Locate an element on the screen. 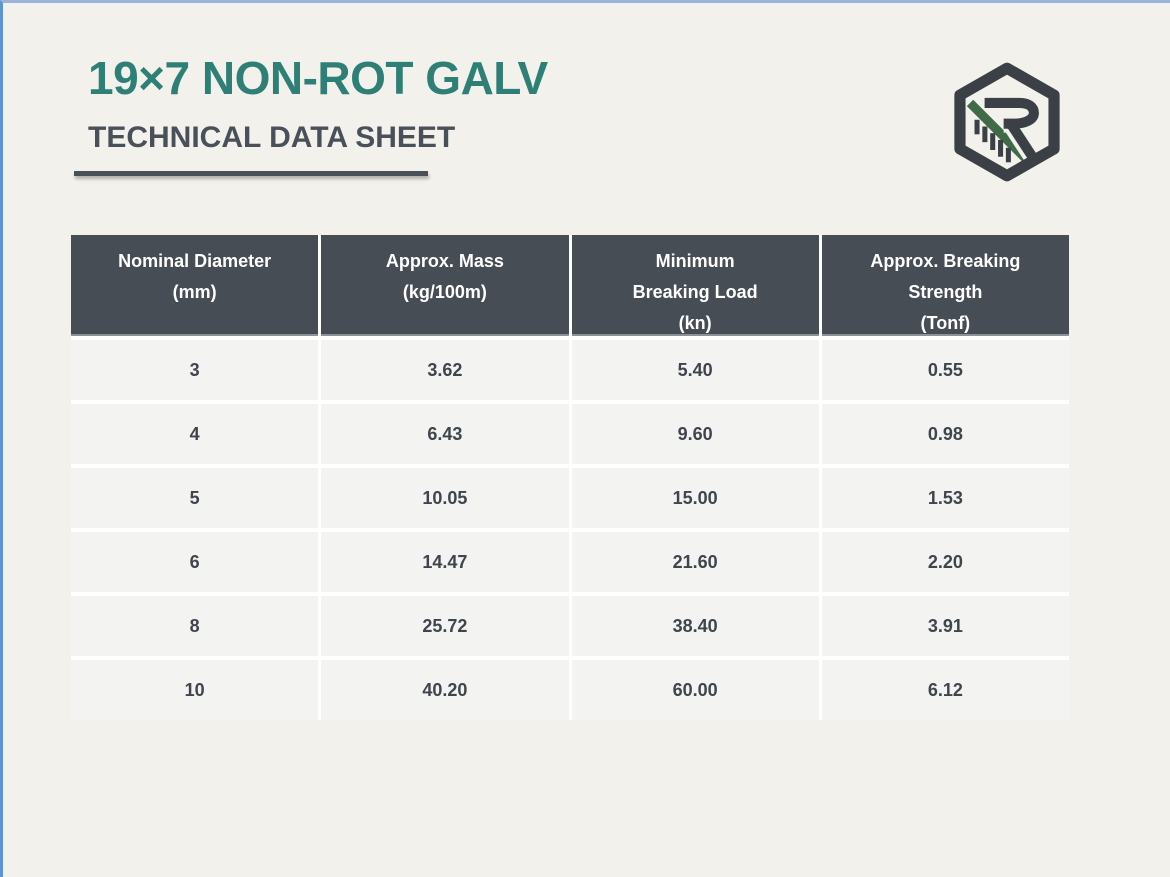 The height and width of the screenshot is (877, 1170). table-cell: 3.62 is located at coordinates (445, 370).